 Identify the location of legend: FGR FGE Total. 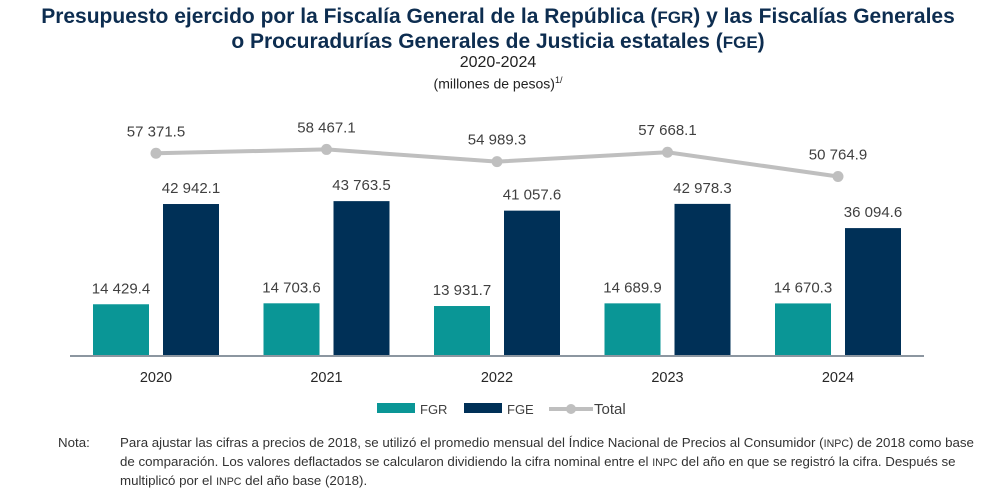
(501, 409).